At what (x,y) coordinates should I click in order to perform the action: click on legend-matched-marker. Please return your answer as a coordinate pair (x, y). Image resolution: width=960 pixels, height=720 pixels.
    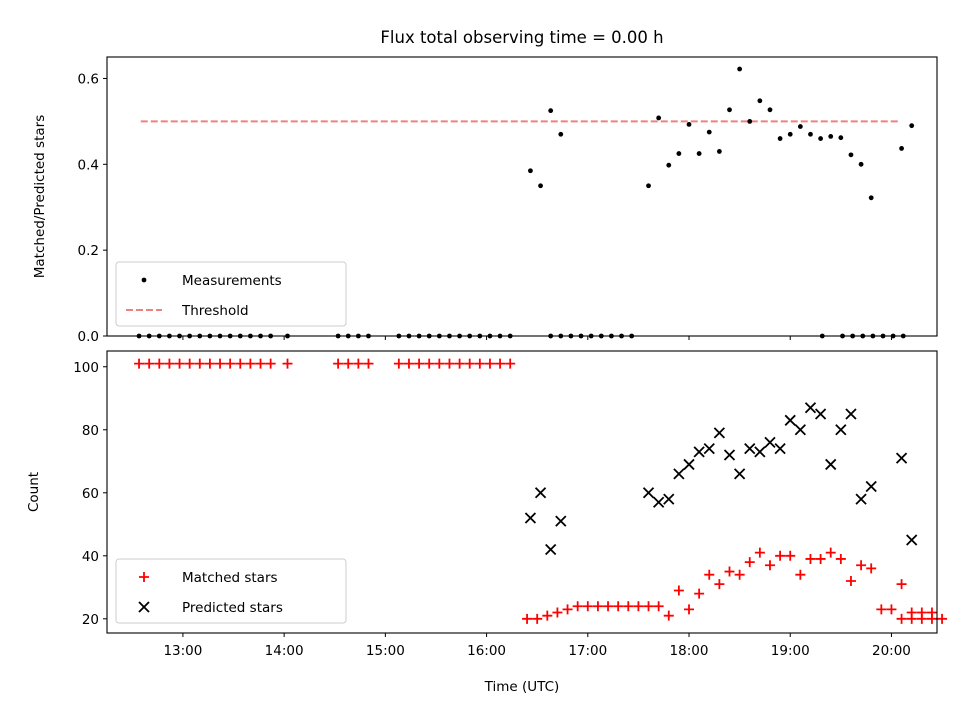
    Looking at the image, I should click on (144, 577).